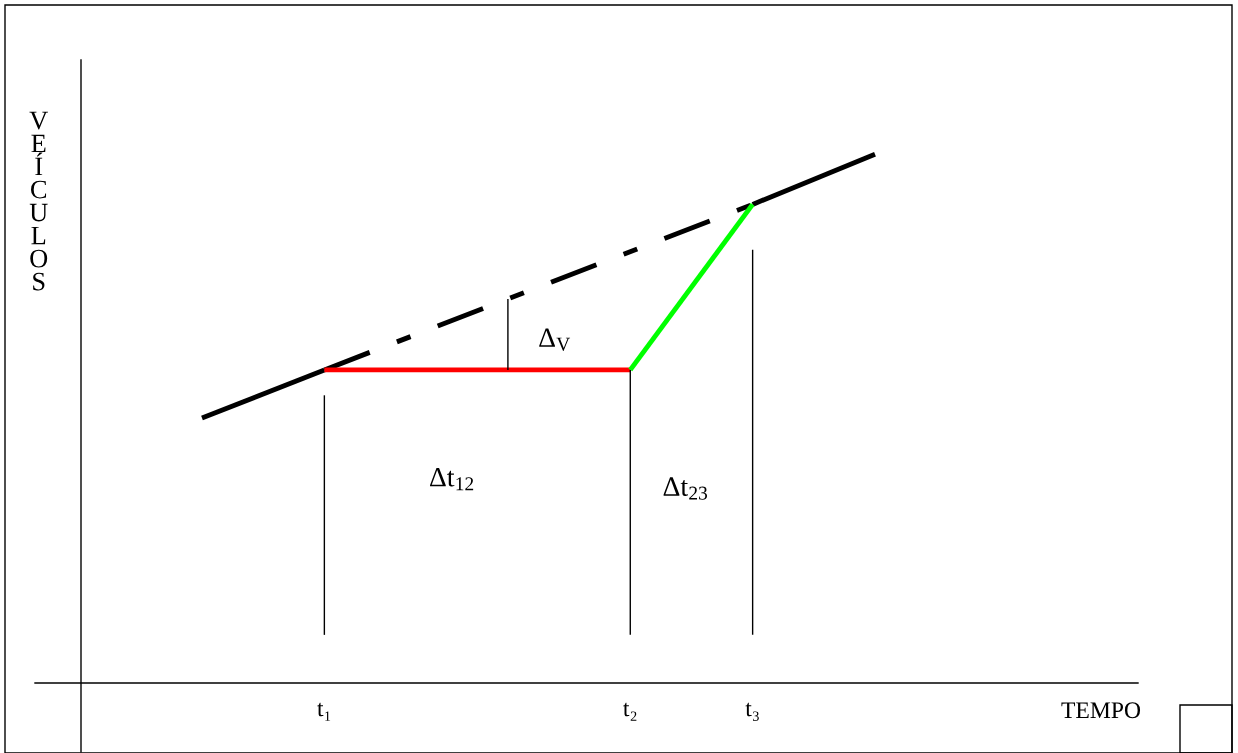 Image resolution: width=1238 pixels, height=753 pixels. I want to click on text: TEMPO, so click(1101, 710).